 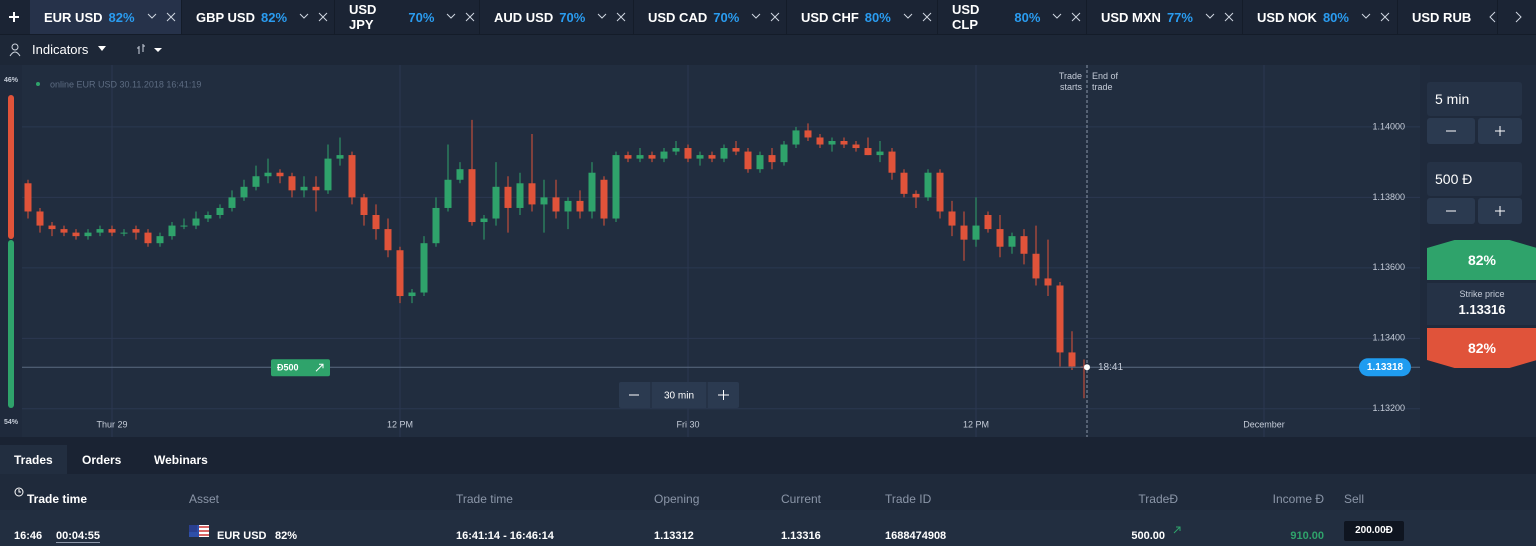 What do you see at coordinates (111, 424) in the screenshot?
I see `x-tick-label: Thur 29` at bounding box center [111, 424].